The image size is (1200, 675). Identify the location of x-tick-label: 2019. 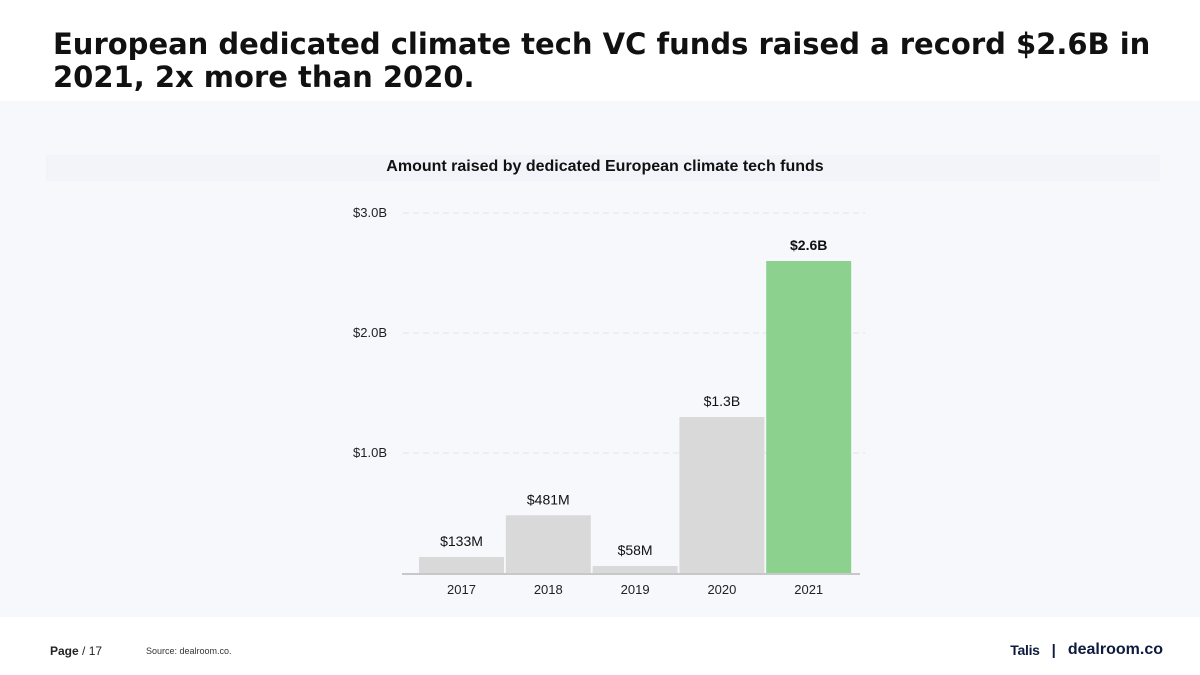
(635, 589).